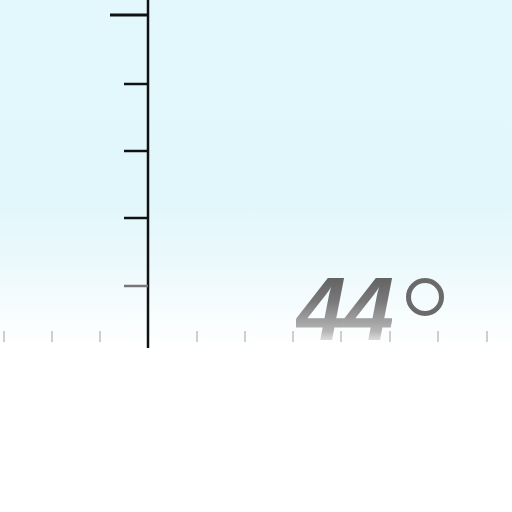  I want to click on angle-value: 44, so click(344, 310).